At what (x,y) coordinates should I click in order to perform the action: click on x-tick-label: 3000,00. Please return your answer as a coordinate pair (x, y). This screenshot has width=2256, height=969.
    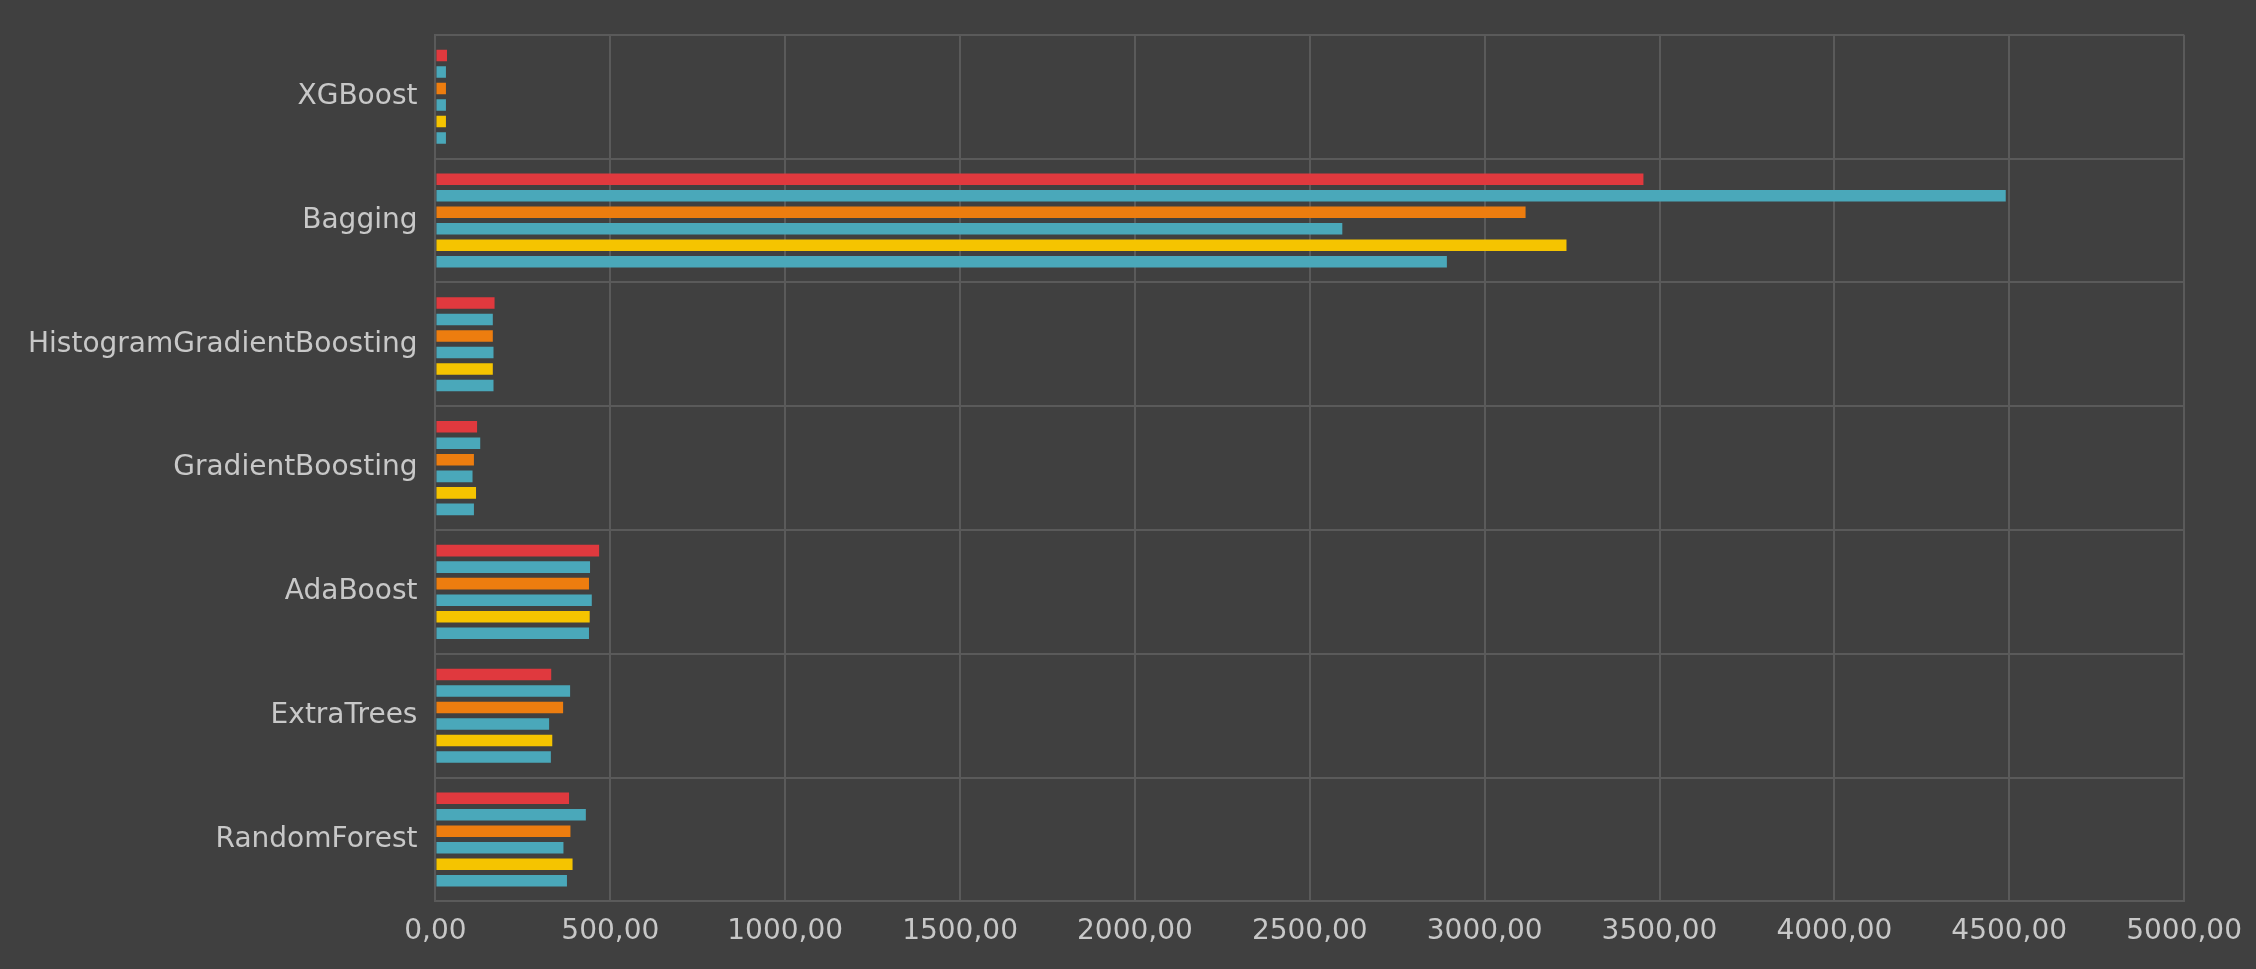
    Looking at the image, I should click on (1484, 930).